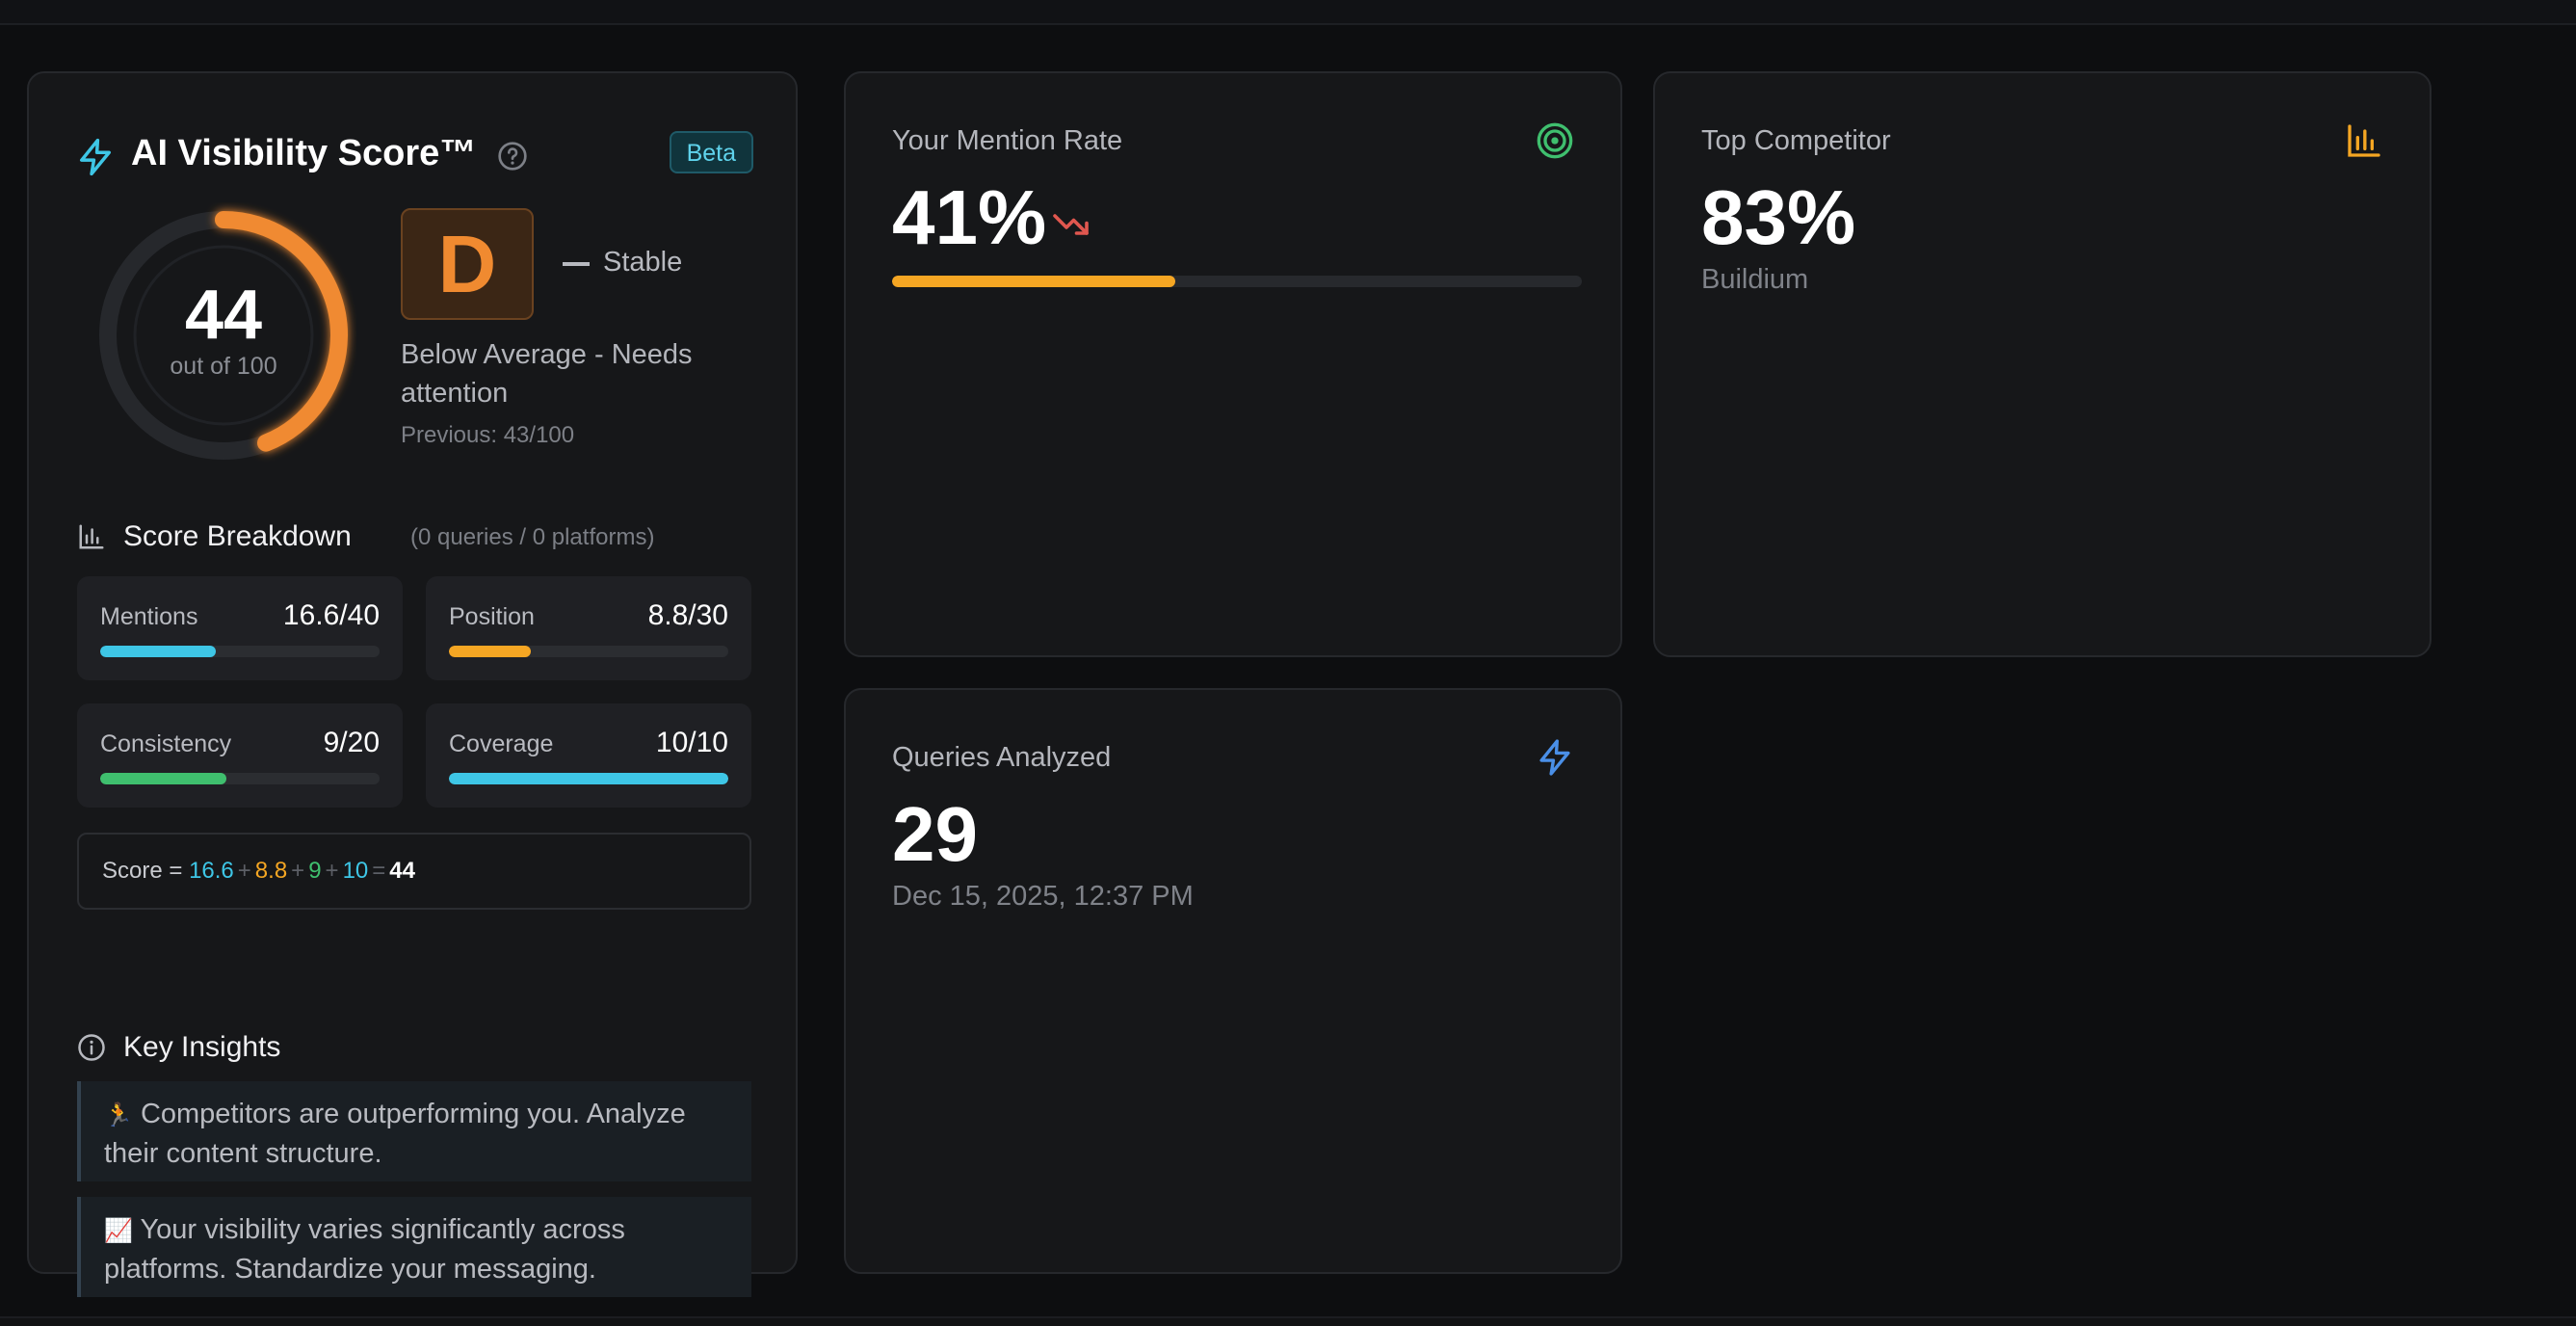 The height and width of the screenshot is (1326, 2576). I want to click on mention-rate-progress-fill, so click(1033, 281).